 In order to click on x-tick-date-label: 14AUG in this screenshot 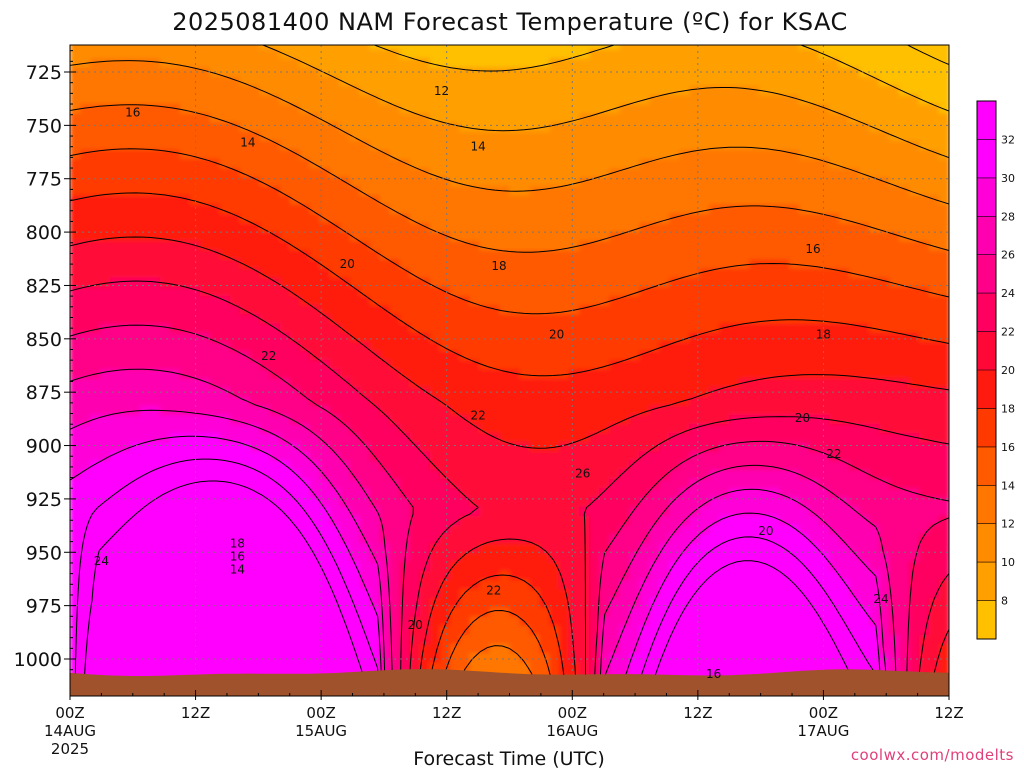, I will do `click(70, 731)`.